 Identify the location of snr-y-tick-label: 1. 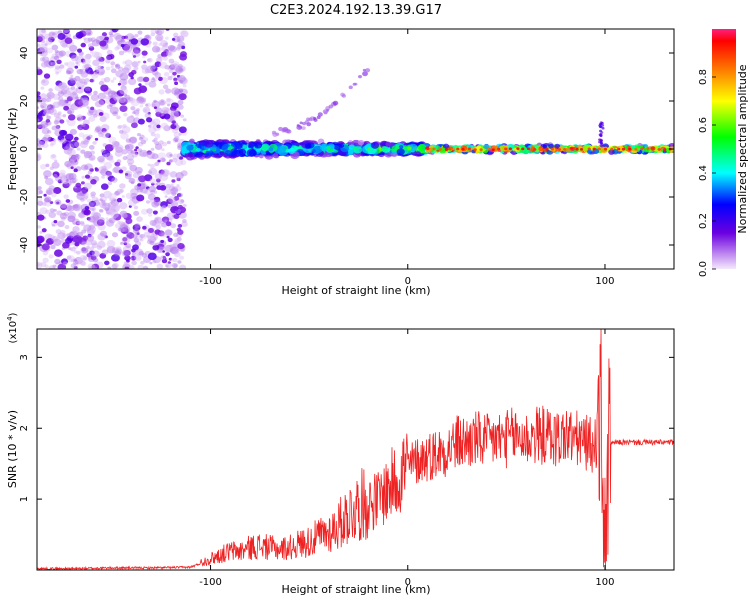
(24, 499).